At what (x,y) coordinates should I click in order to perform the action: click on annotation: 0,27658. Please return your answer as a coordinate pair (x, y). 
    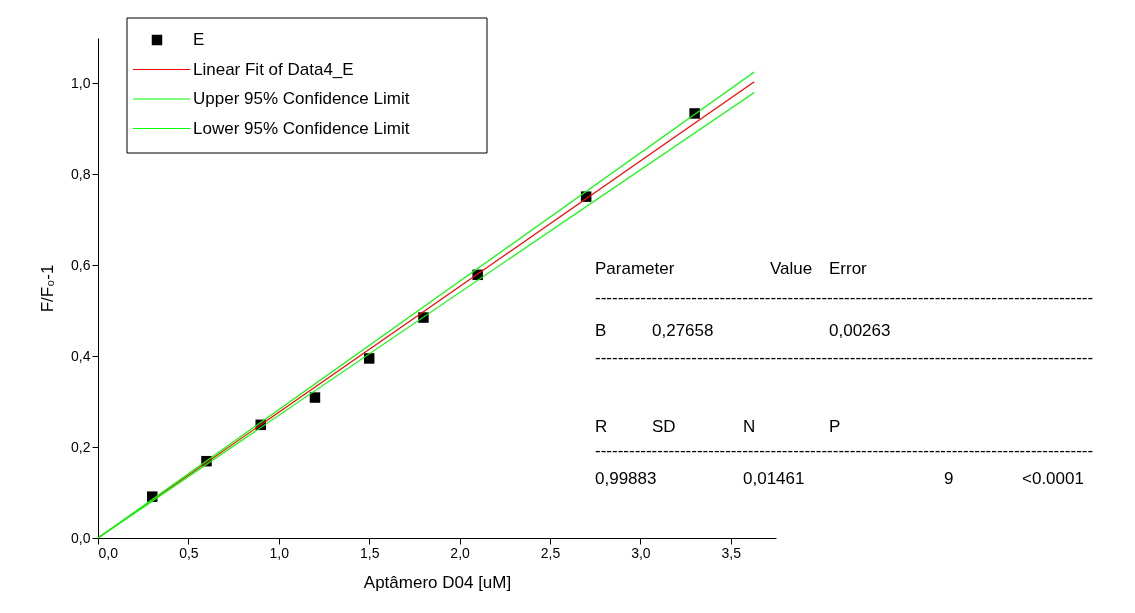
    Looking at the image, I should click on (683, 330).